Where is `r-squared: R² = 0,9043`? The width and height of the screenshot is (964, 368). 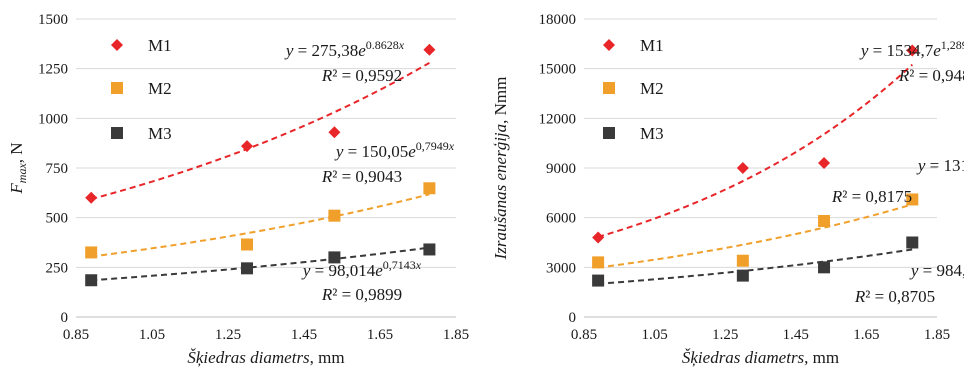 r-squared: R² = 0,9043 is located at coordinates (361, 176).